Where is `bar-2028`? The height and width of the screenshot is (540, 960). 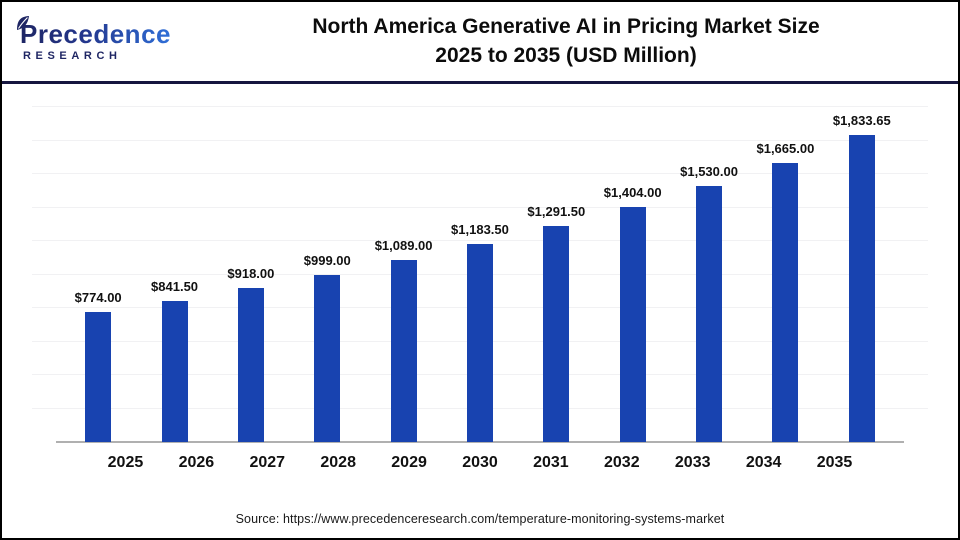 bar-2028 is located at coordinates (327, 358).